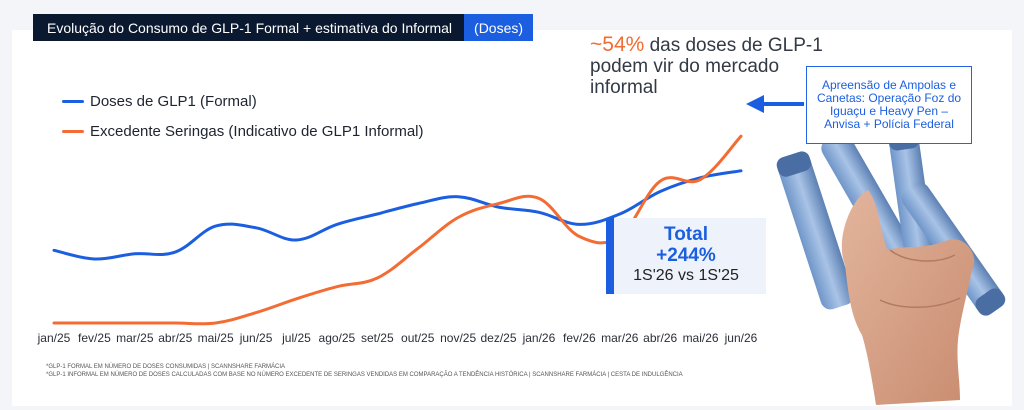  I want to click on x-tick-label: set/25, so click(377, 338).